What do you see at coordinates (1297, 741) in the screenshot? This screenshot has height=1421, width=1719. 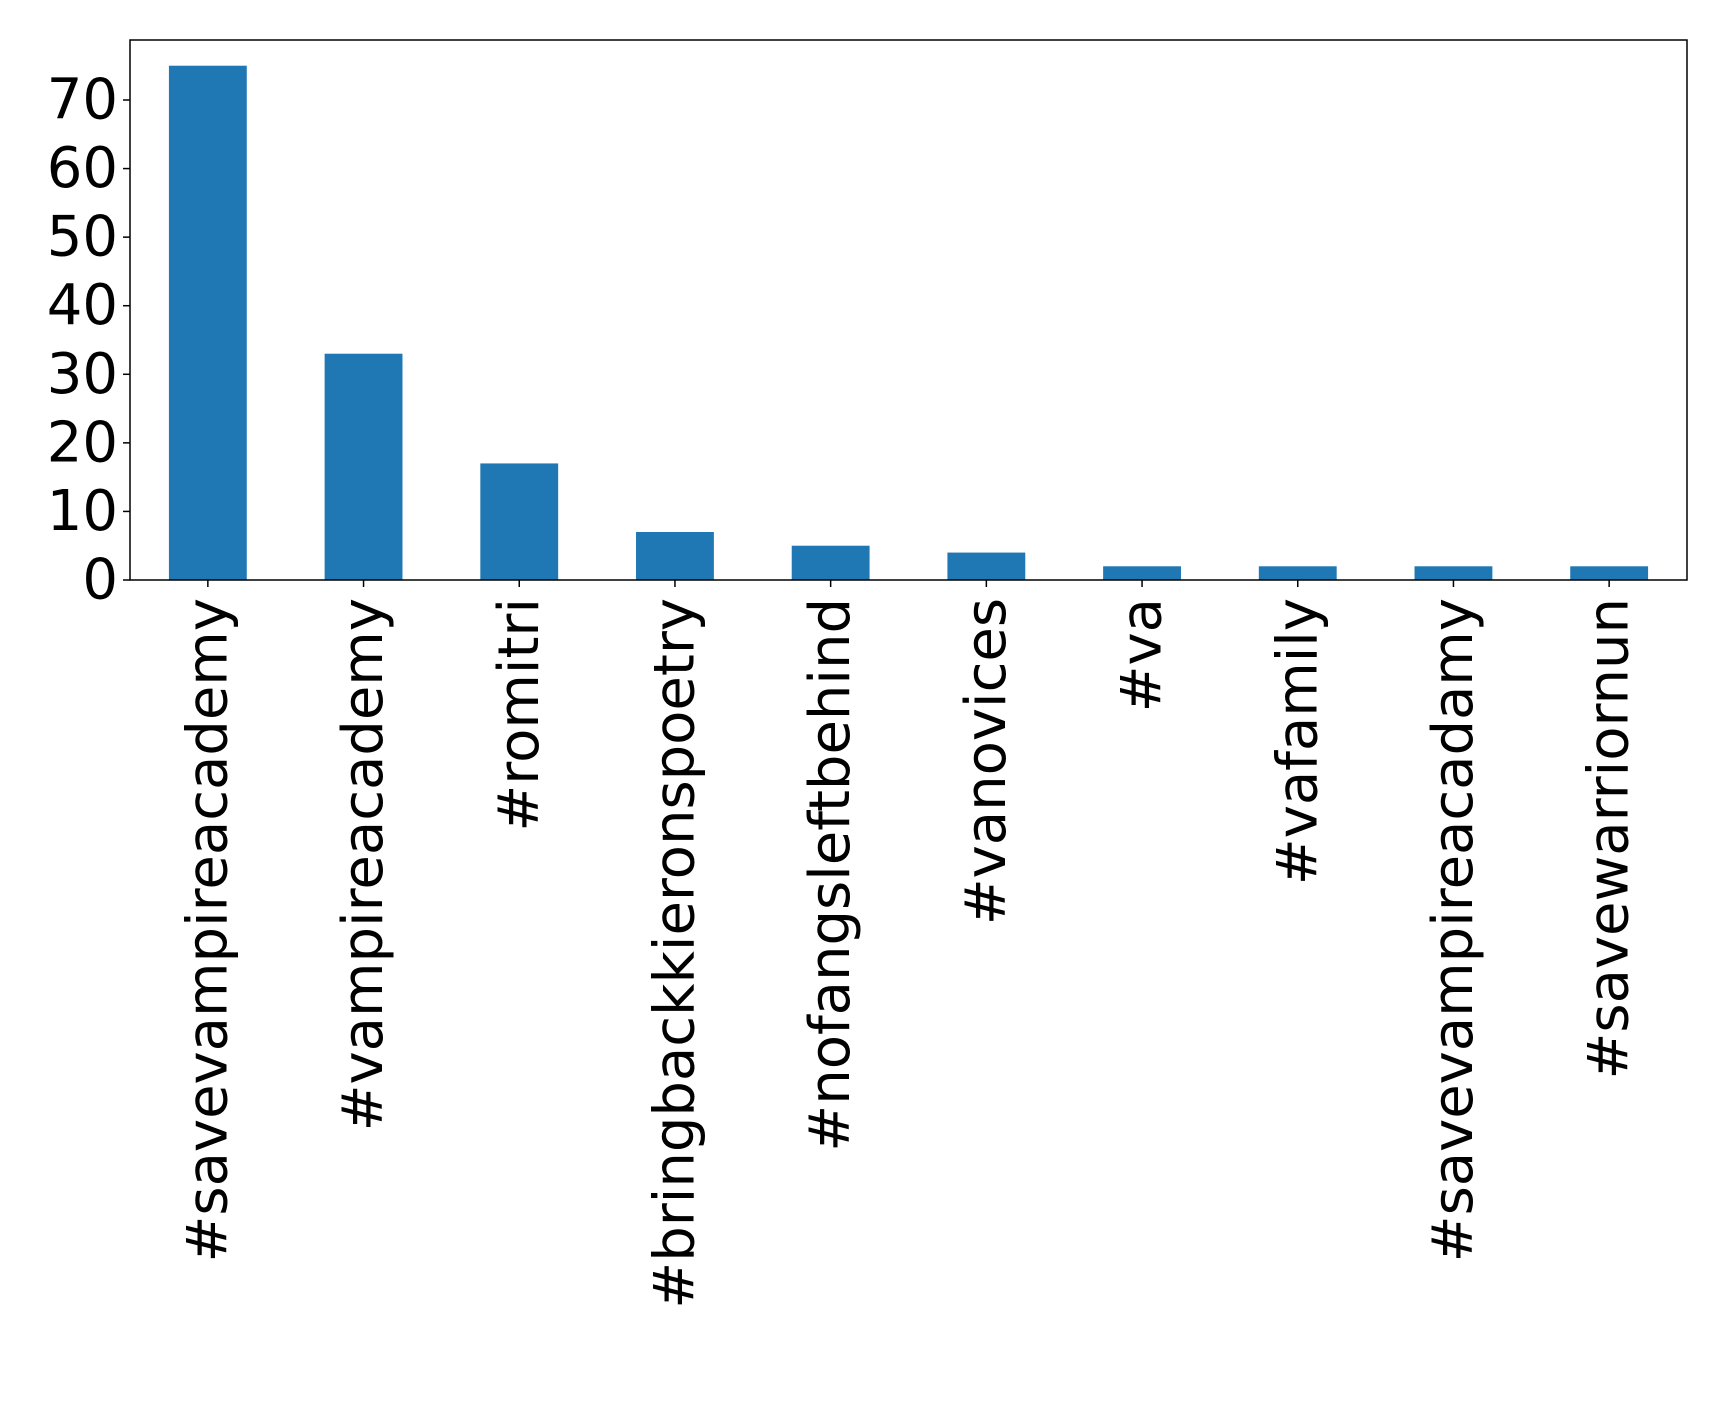 I see `x-tick-label: #vafamily` at bounding box center [1297, 741].